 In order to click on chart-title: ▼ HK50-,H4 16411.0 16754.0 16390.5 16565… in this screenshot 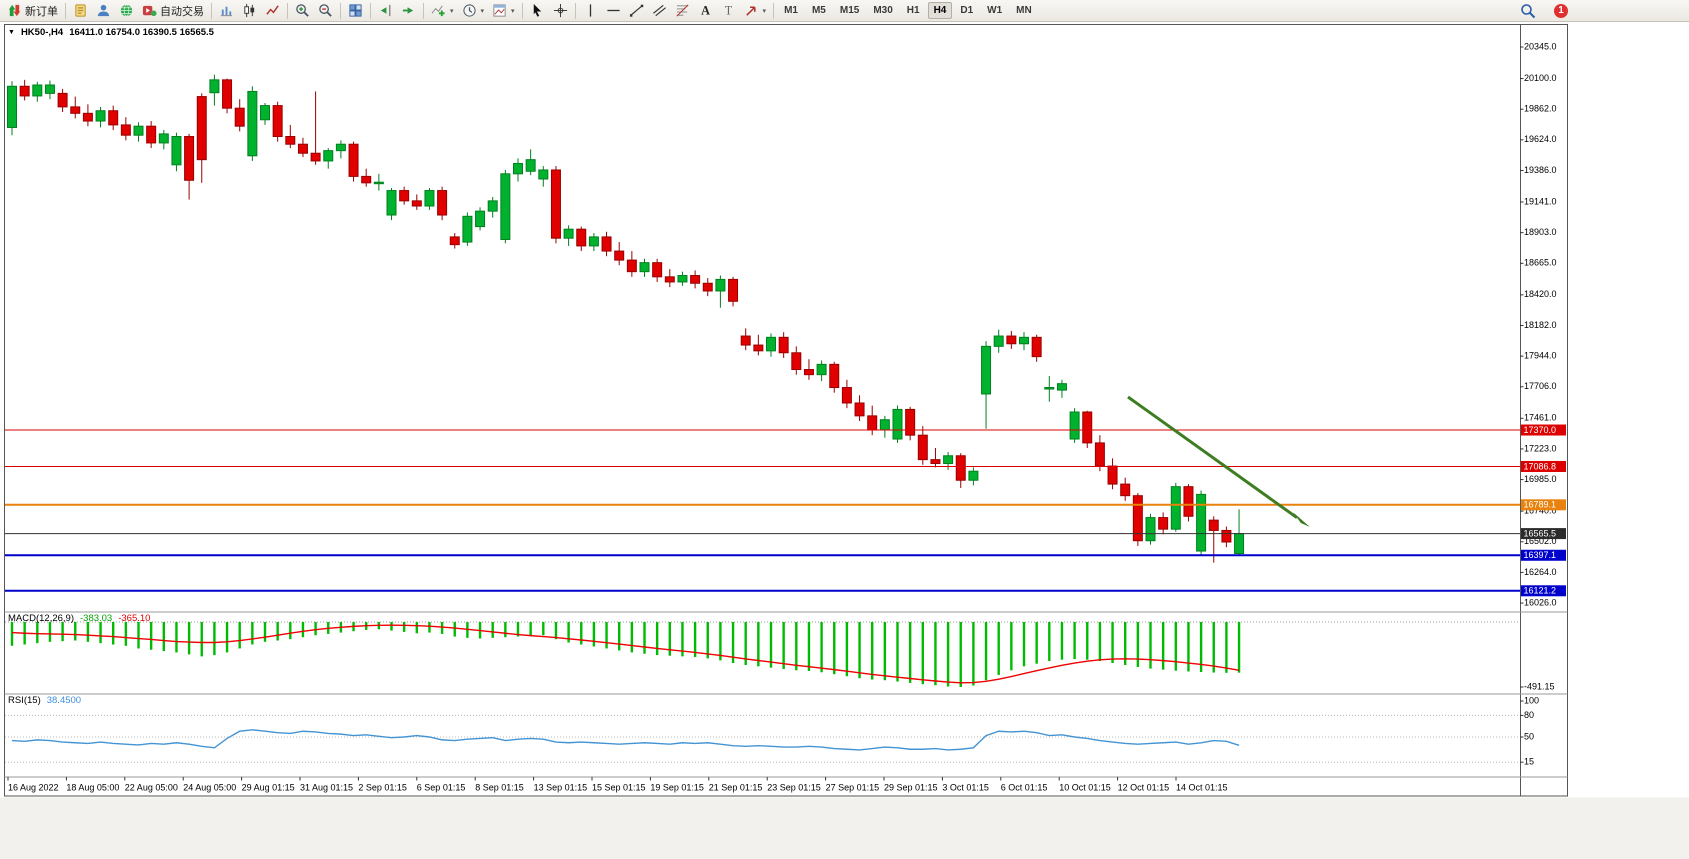, I will do `click(111, 32)`.